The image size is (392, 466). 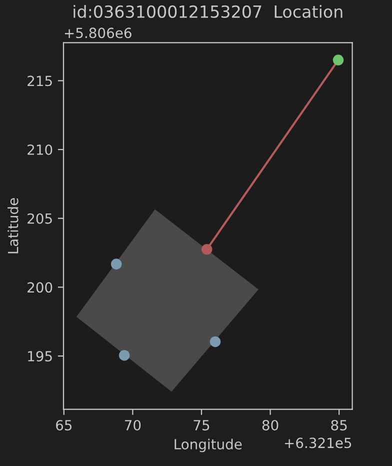 I want to click on text: +6.321e5, so click(x=318, y=443).